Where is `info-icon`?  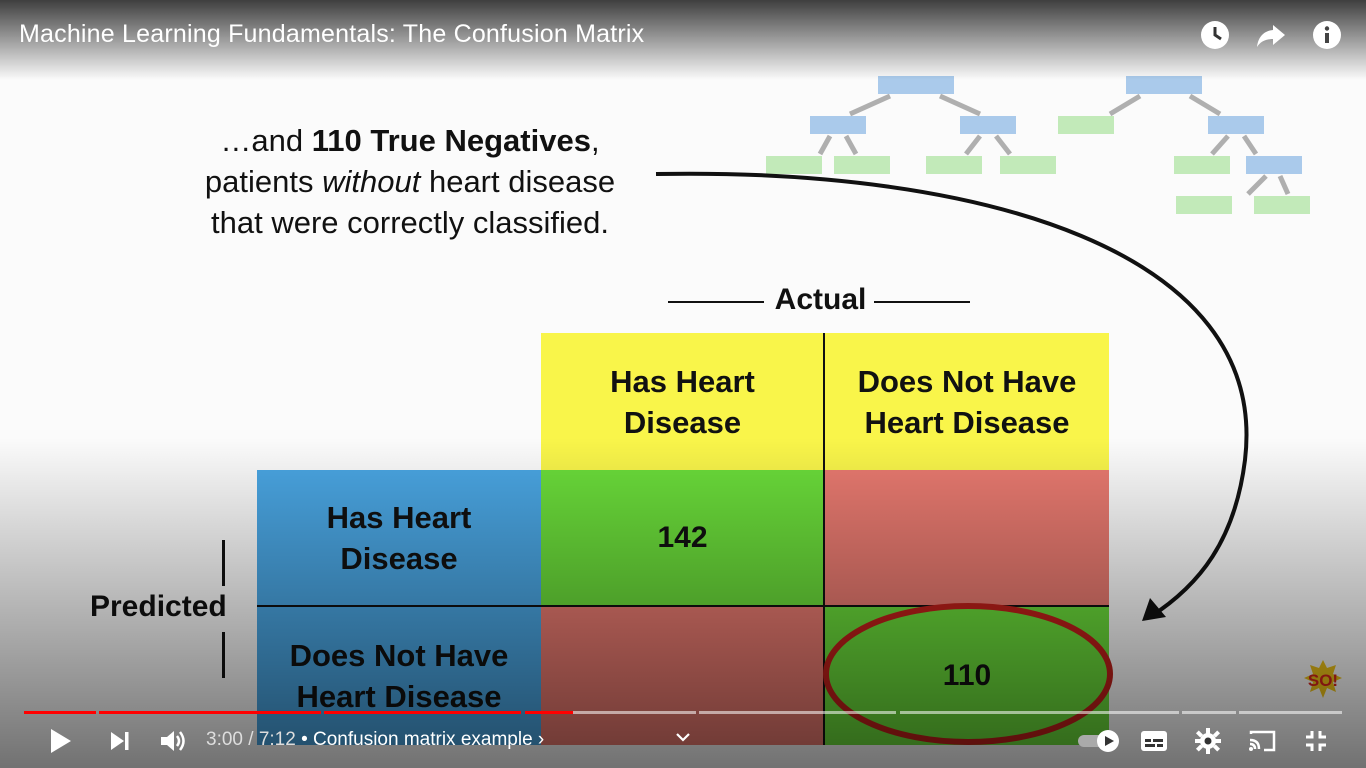 info-icon is located at coordinates (1327, 35).